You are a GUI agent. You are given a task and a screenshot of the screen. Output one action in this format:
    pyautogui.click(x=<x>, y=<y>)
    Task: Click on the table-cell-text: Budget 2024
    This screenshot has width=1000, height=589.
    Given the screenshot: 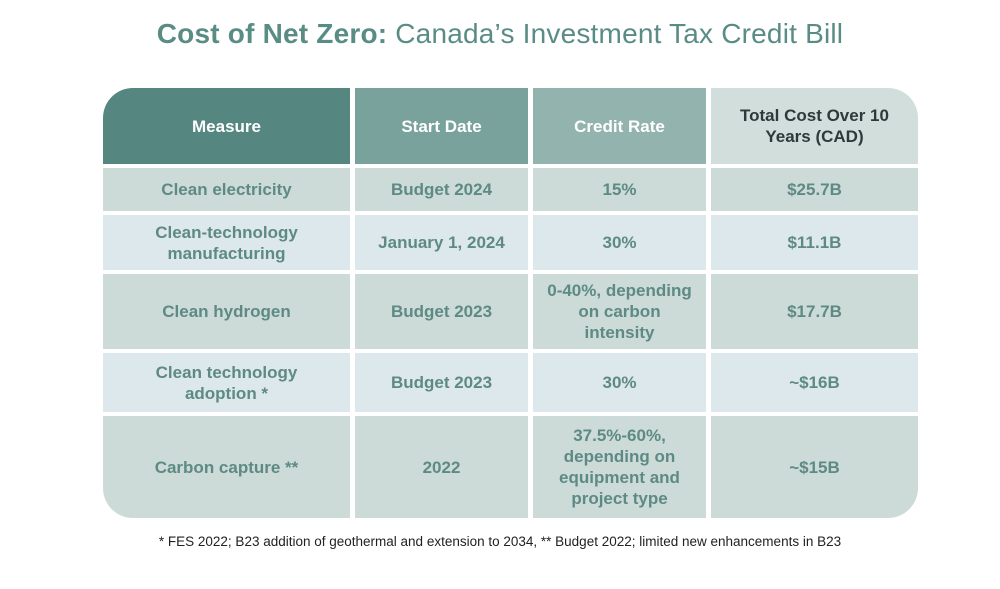 What is the action you would take?
    pyautogui.click(x=441, y=189)
    